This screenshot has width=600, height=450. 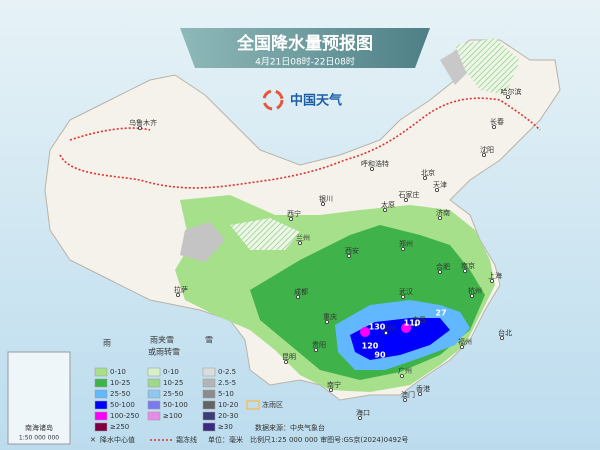 I want to click on city-label: 西宁, so click(x=294, y=213).